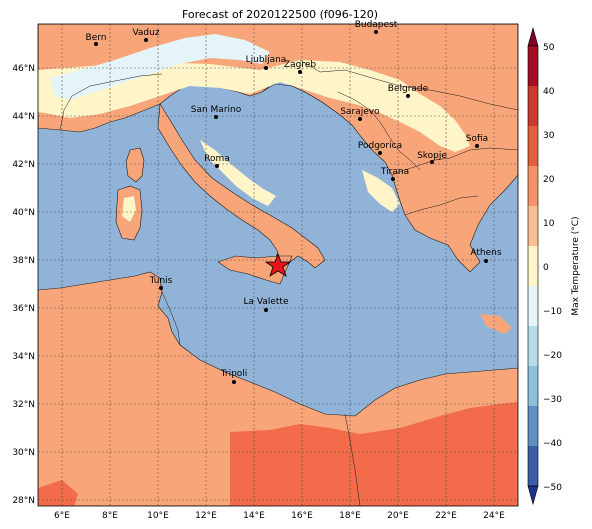  I want to click on colorbar-tick-label: 50, so click(549, 48).